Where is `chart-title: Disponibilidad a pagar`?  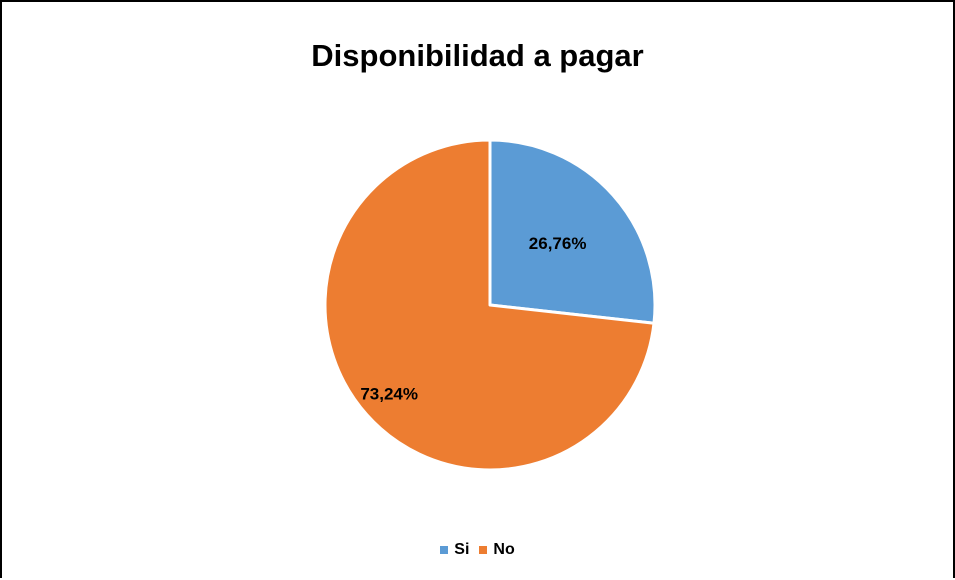
chart-title: Disponibilidad a pagar is located at coordinates (477, 55).